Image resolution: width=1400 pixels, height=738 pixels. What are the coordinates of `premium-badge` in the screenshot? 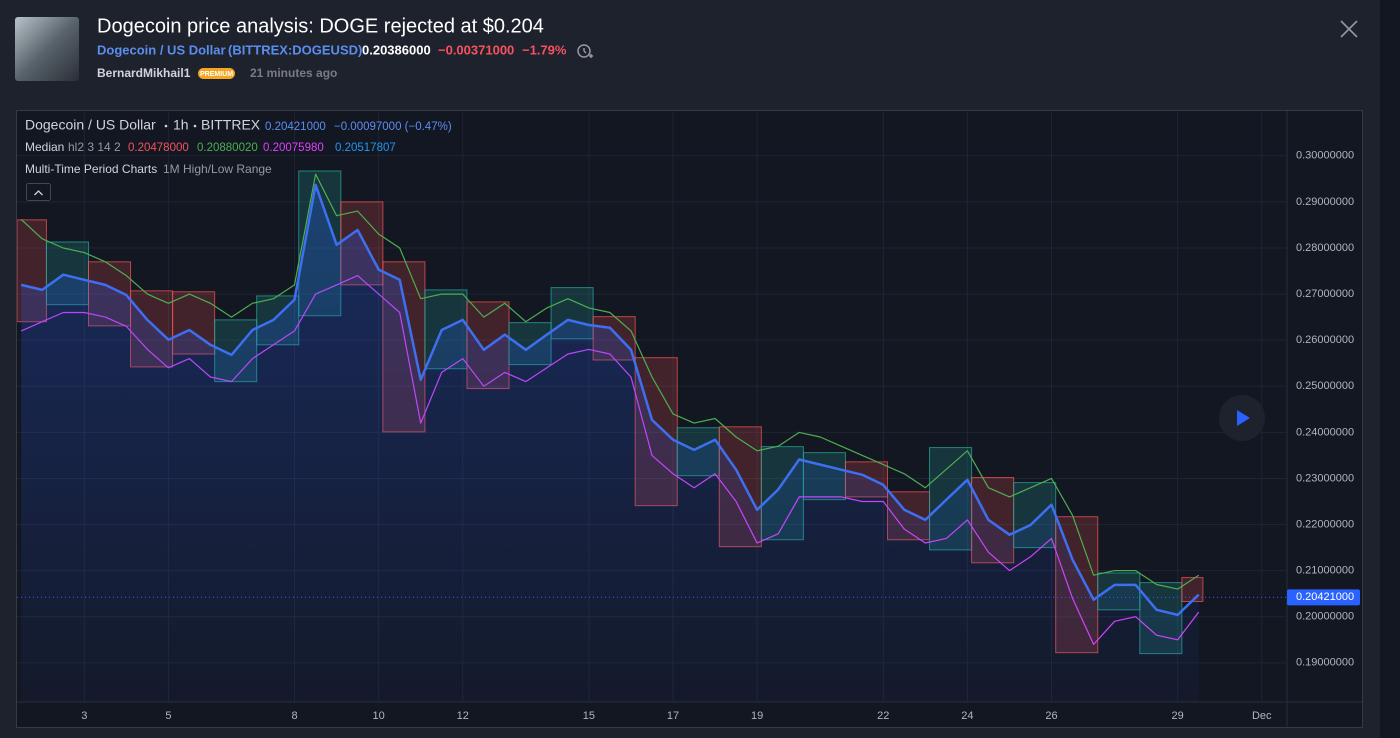 It's located at (216, 73).